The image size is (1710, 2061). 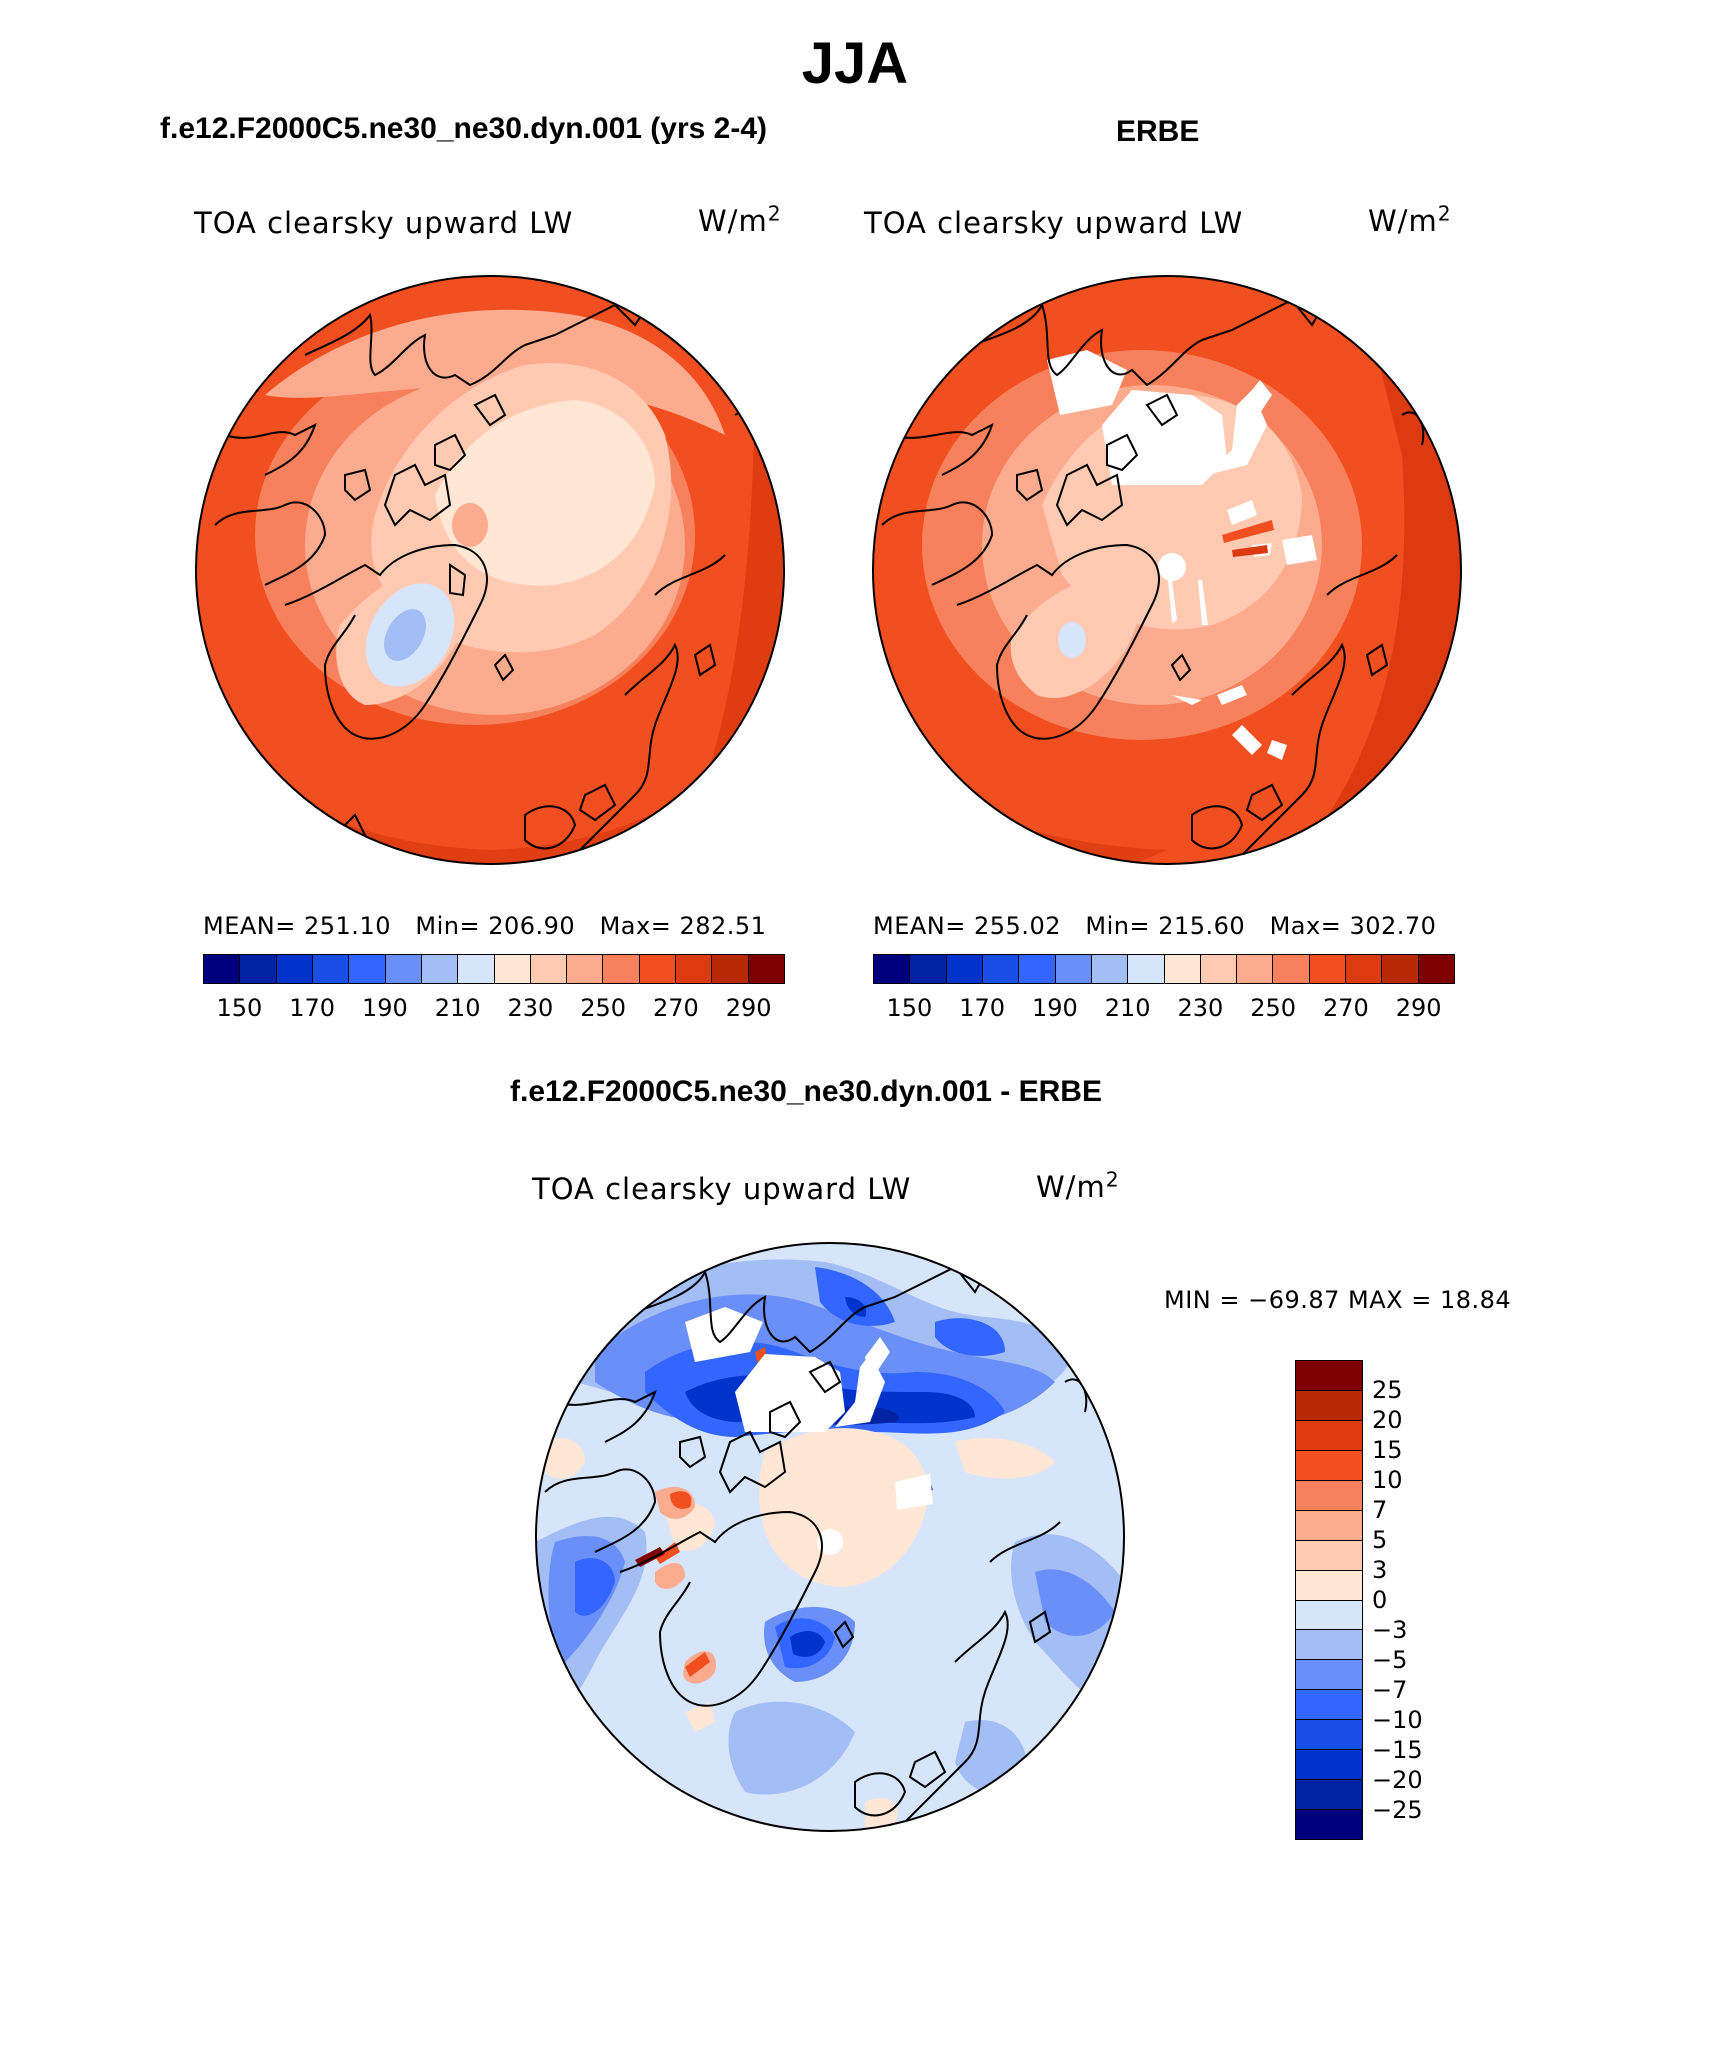 I want to click on colorbar-tick-label: 0, so click(x=1380, y=1600).